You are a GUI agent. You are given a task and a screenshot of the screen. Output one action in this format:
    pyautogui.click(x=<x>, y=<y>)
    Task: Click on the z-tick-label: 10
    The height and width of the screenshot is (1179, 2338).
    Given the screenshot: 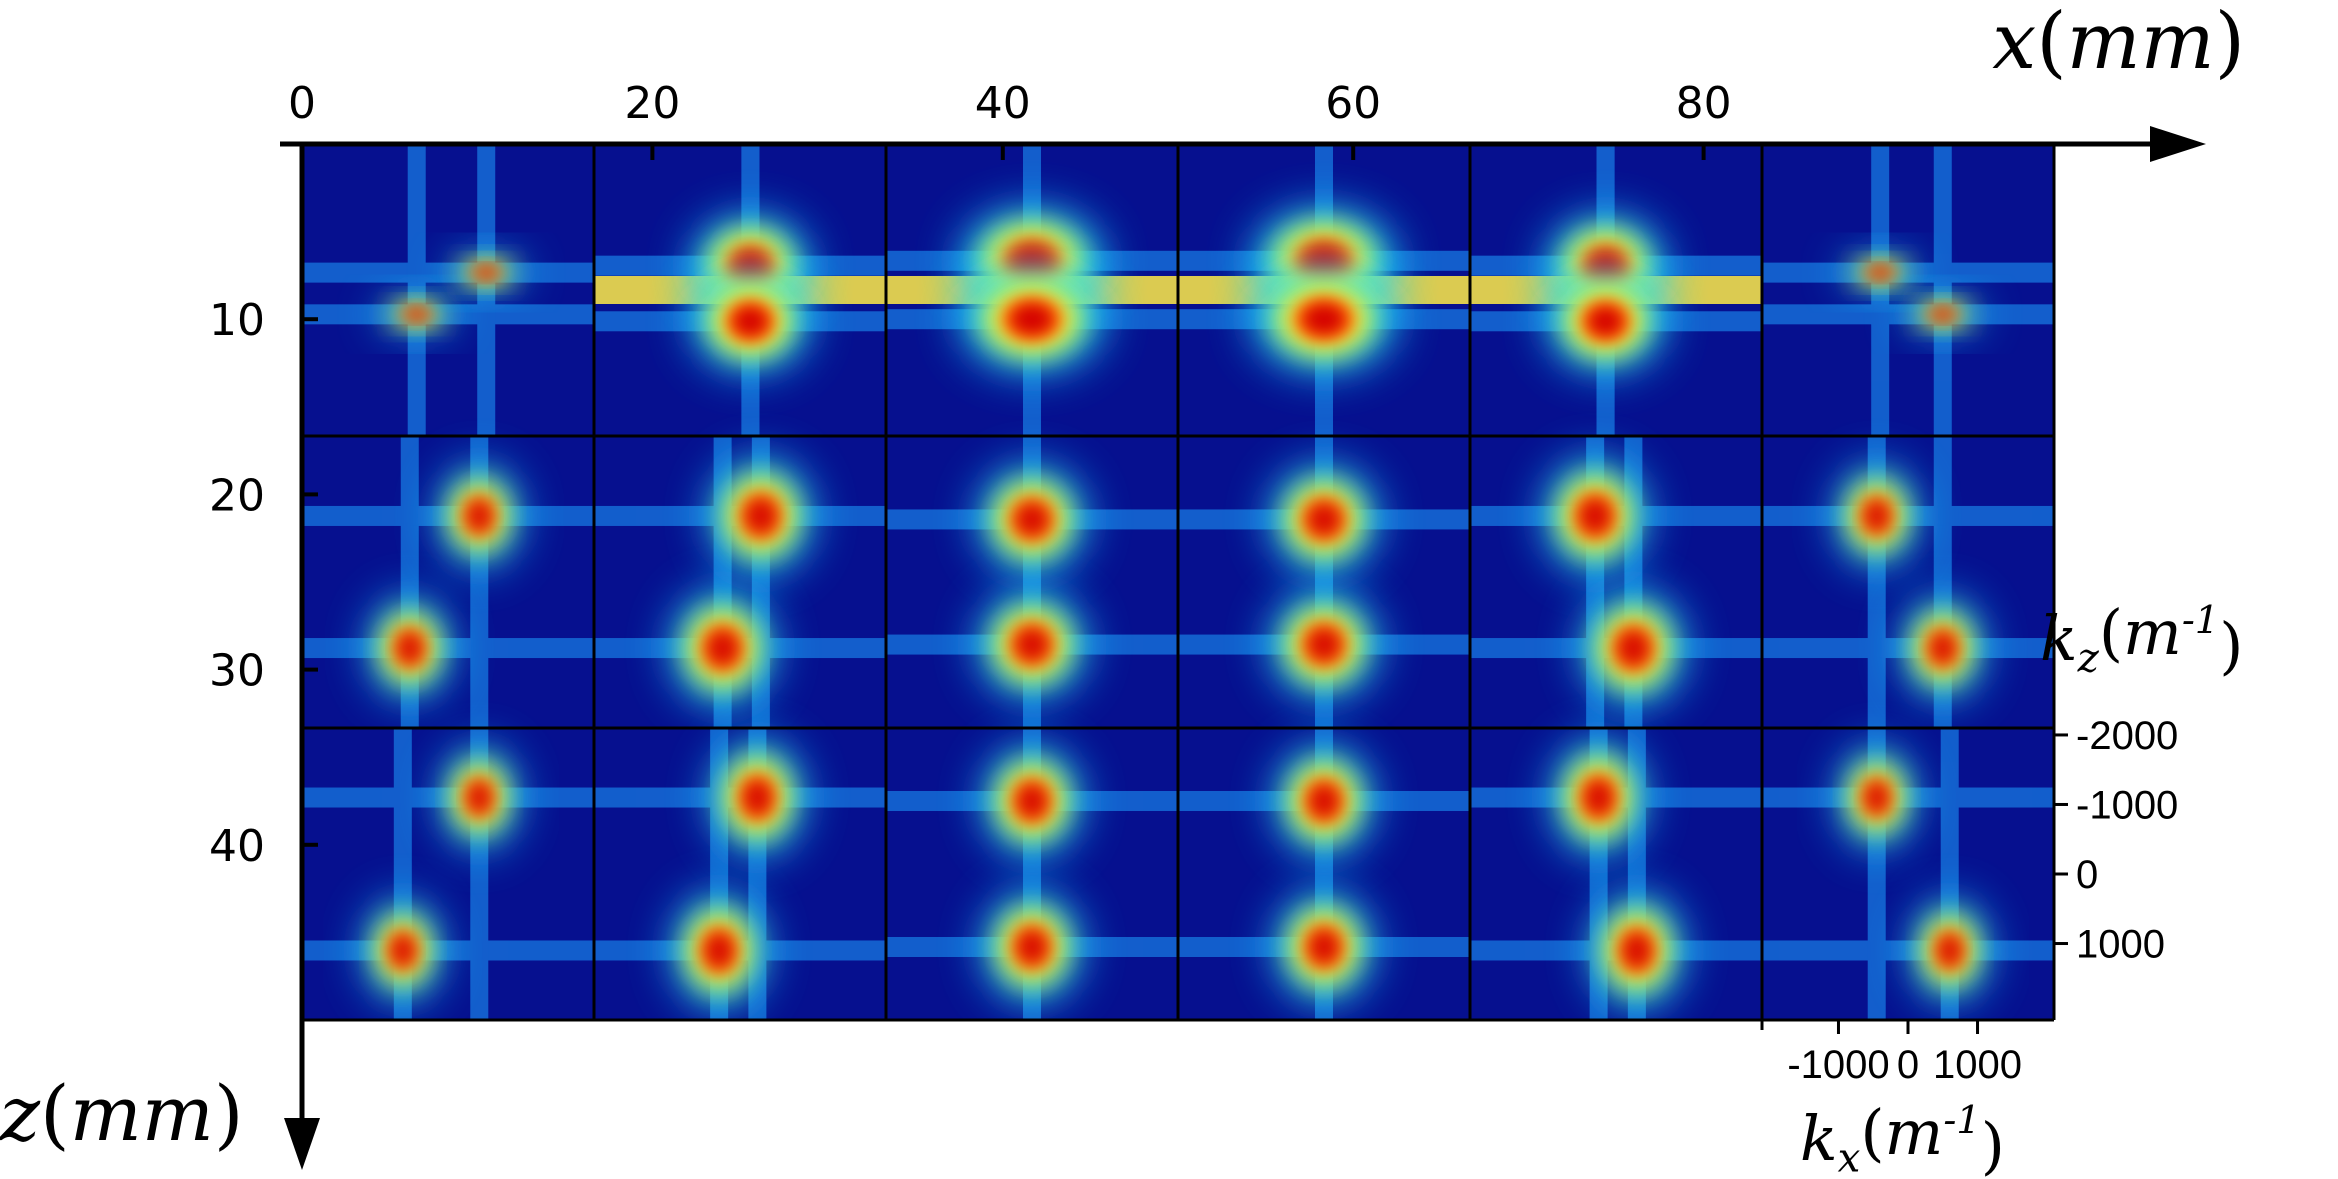 What is the action you would take?
    pyautogui.click(x=237, y=320)
    